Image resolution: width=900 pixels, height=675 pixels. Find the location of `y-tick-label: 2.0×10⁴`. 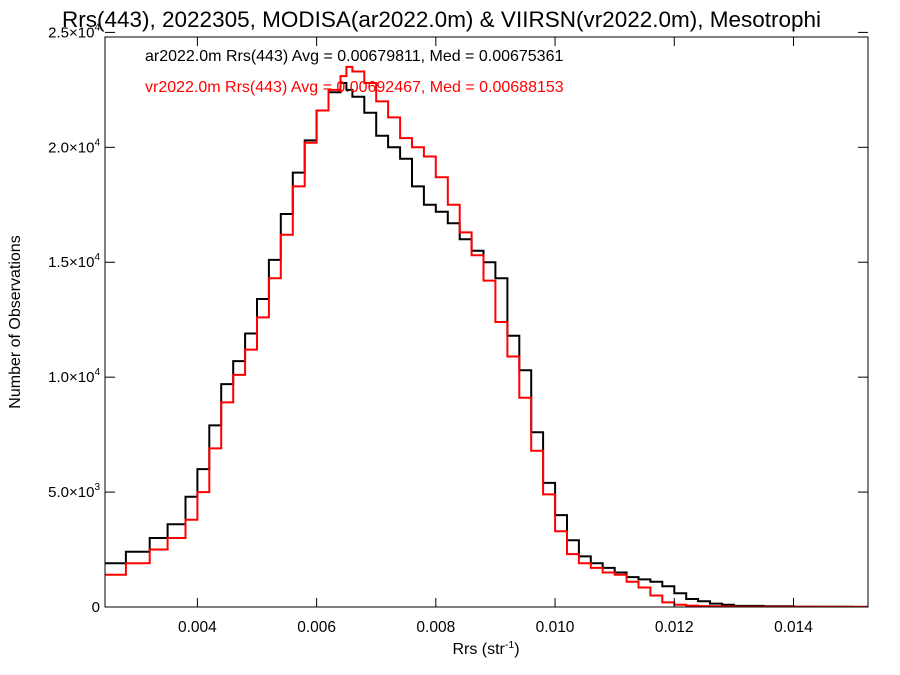

y-tick-label: 2.0×10⁴ is located at coordinates (74, 146).